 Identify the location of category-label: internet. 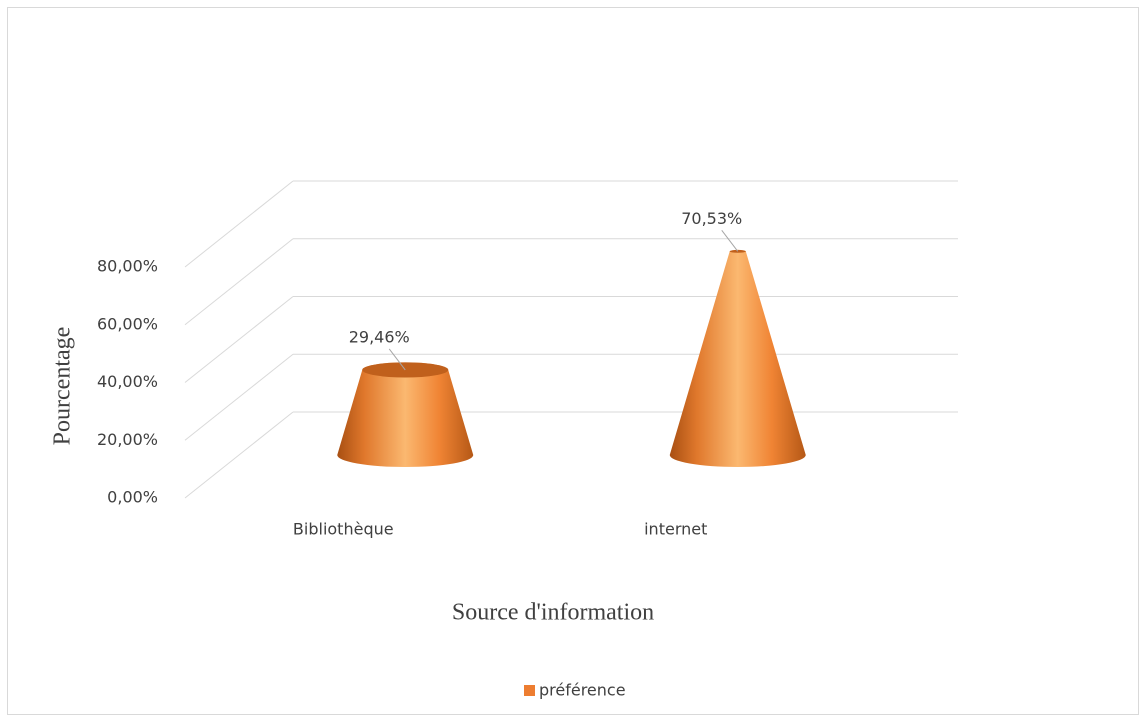
(675, 529).